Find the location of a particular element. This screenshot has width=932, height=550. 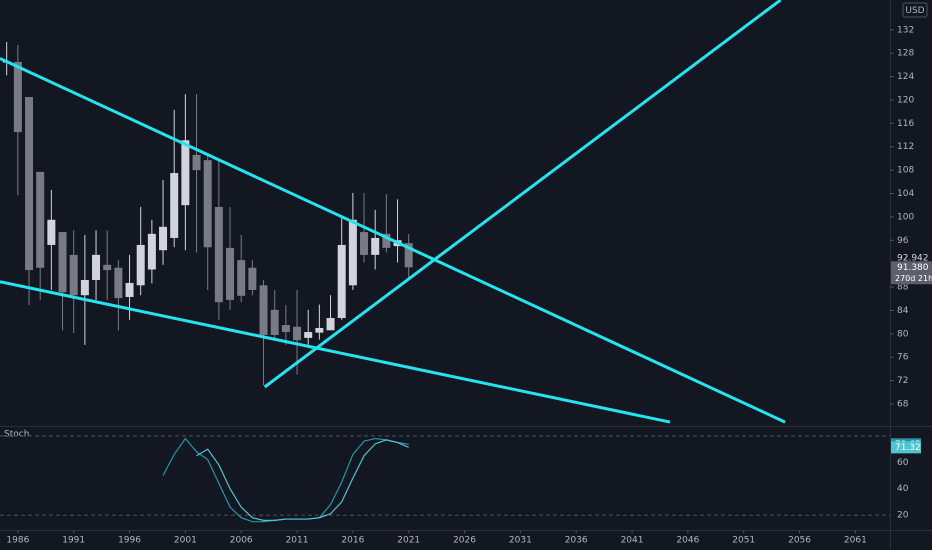

y-tick-label: 100 is located at coordinates (905, 217).